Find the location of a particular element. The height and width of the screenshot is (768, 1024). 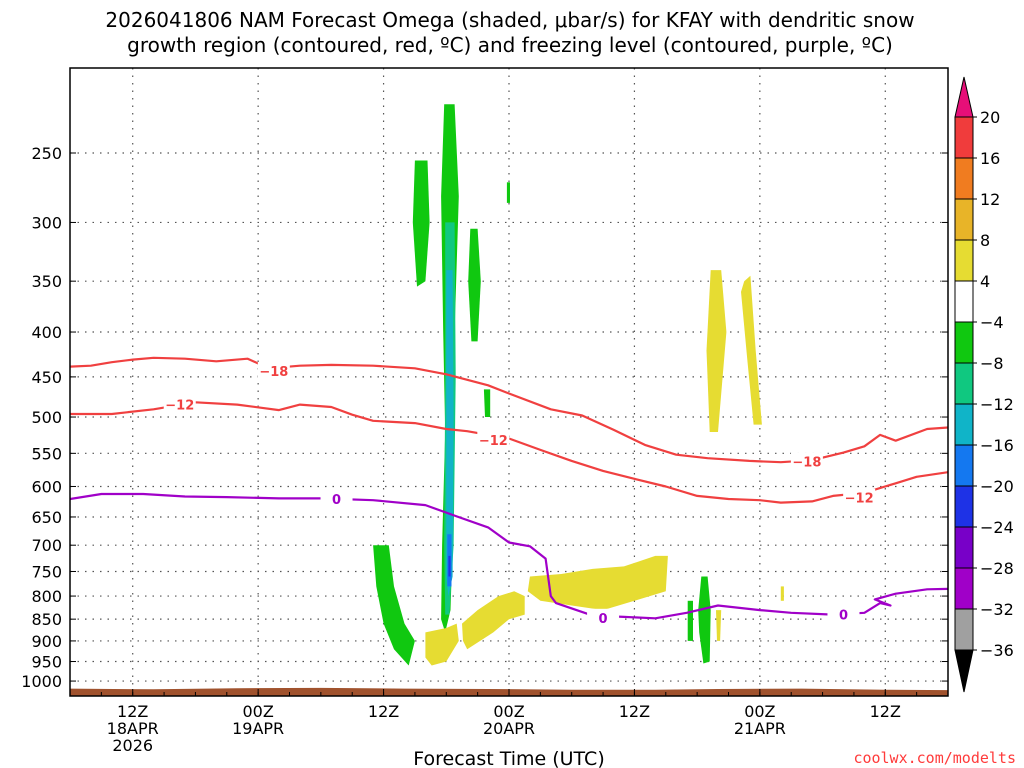

y-tick-label: 750 is located at coordinates (46, 571).